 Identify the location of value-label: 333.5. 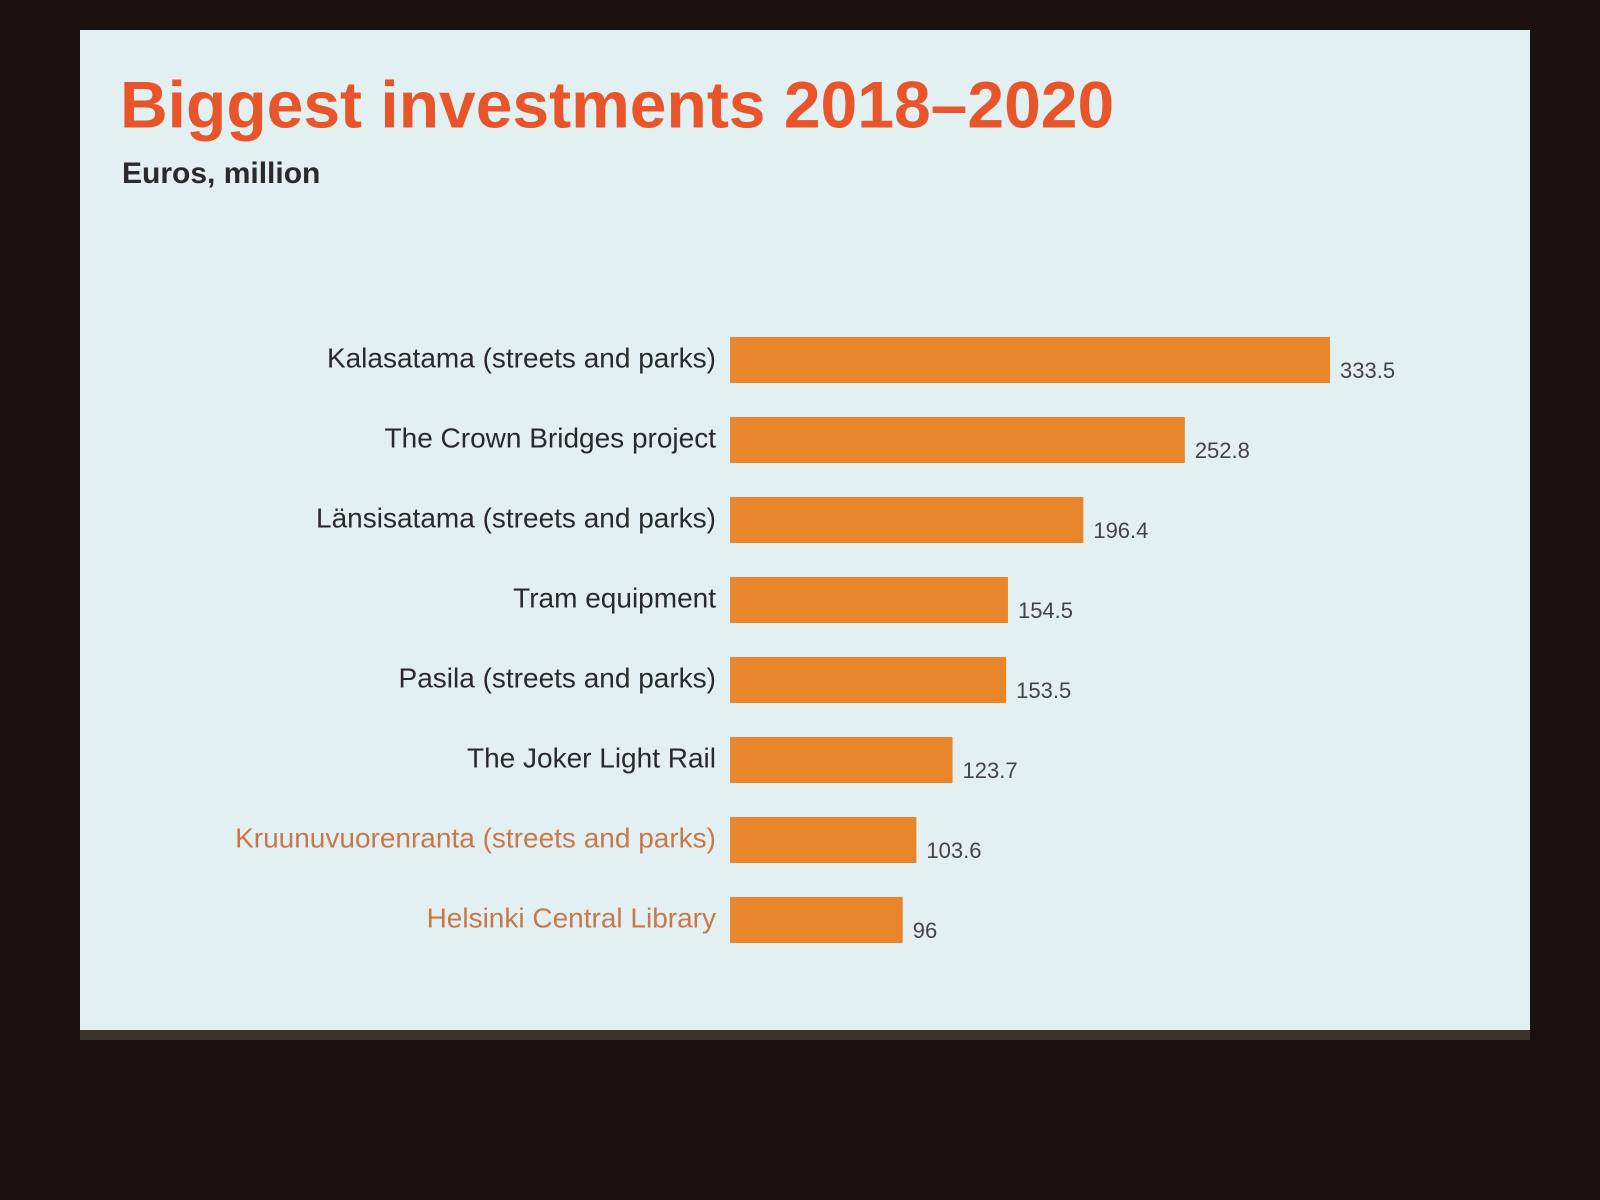
(1367, 370).